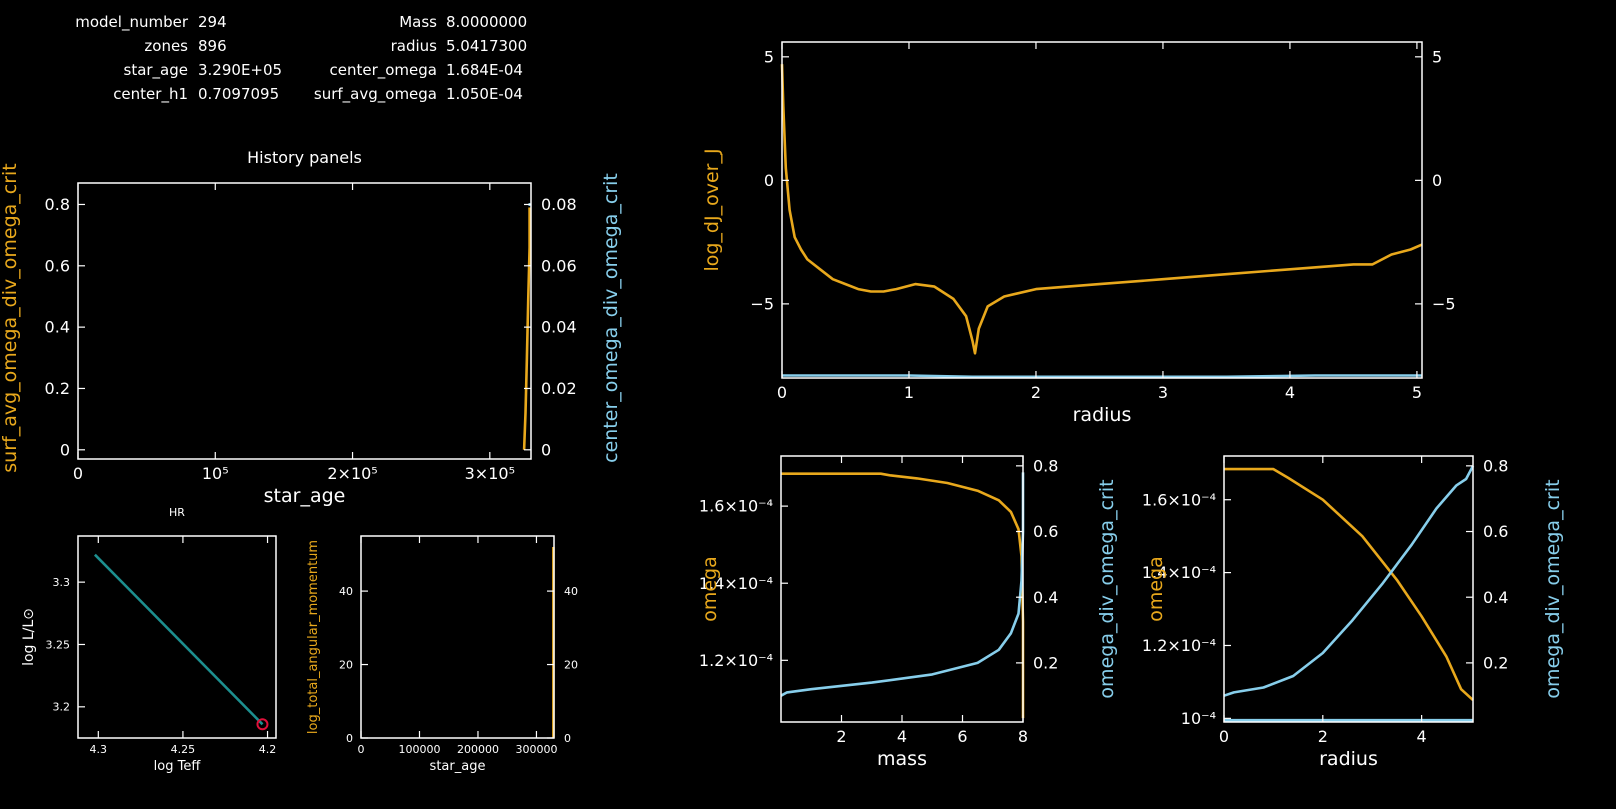  I want to click on angmom-xtick-label: 200000, so click(478, 749).